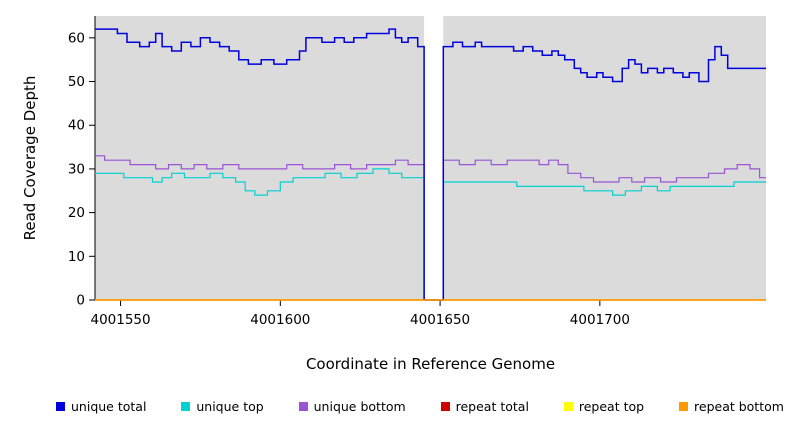 The image size is (792, 432). I want to click on legend-item-unique-top: unique top, so click(222, 406).